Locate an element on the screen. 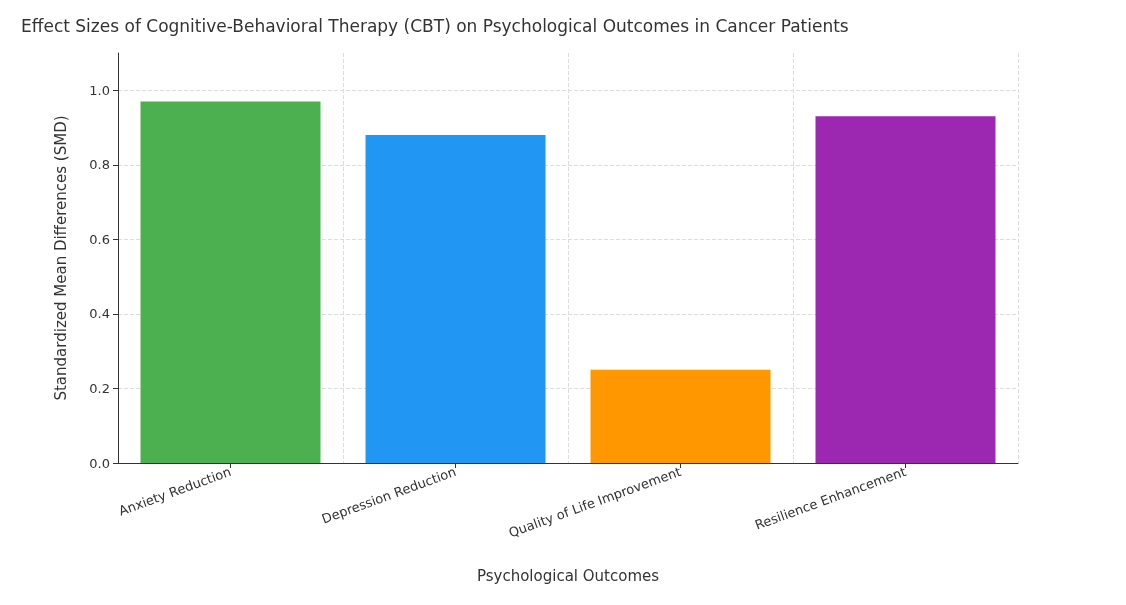 The image size is (1126, 605). y-tick-label: 0.4 is located at coordinates (99, 314).